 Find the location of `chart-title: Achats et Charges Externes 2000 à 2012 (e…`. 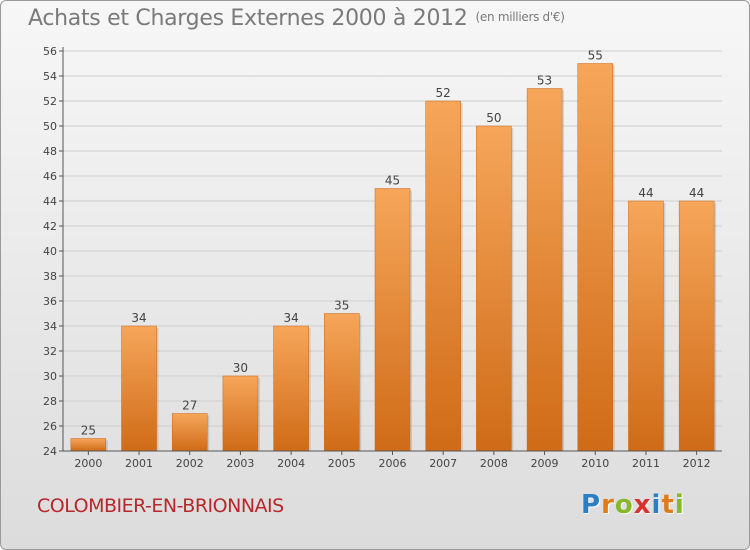

chart-title: Achats et Charges Externes 2000 à 2012 (e… is located at coordinates (296, 18).